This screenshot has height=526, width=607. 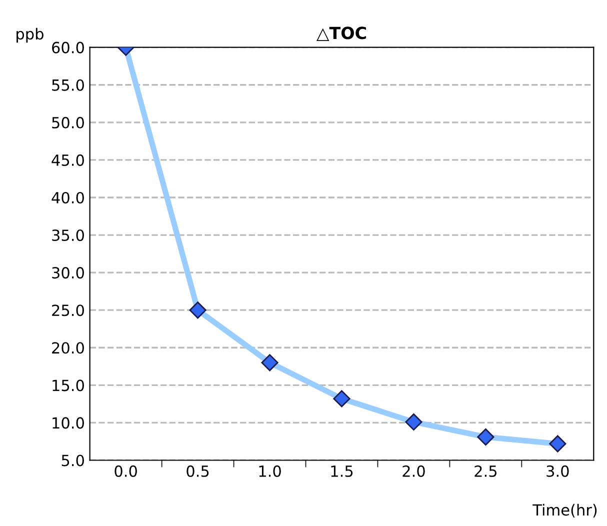 What do you see at coordinates (68, 198) in the screenshot?
I see `y-tick-label: 40.0` at bounding box center [68, 198].